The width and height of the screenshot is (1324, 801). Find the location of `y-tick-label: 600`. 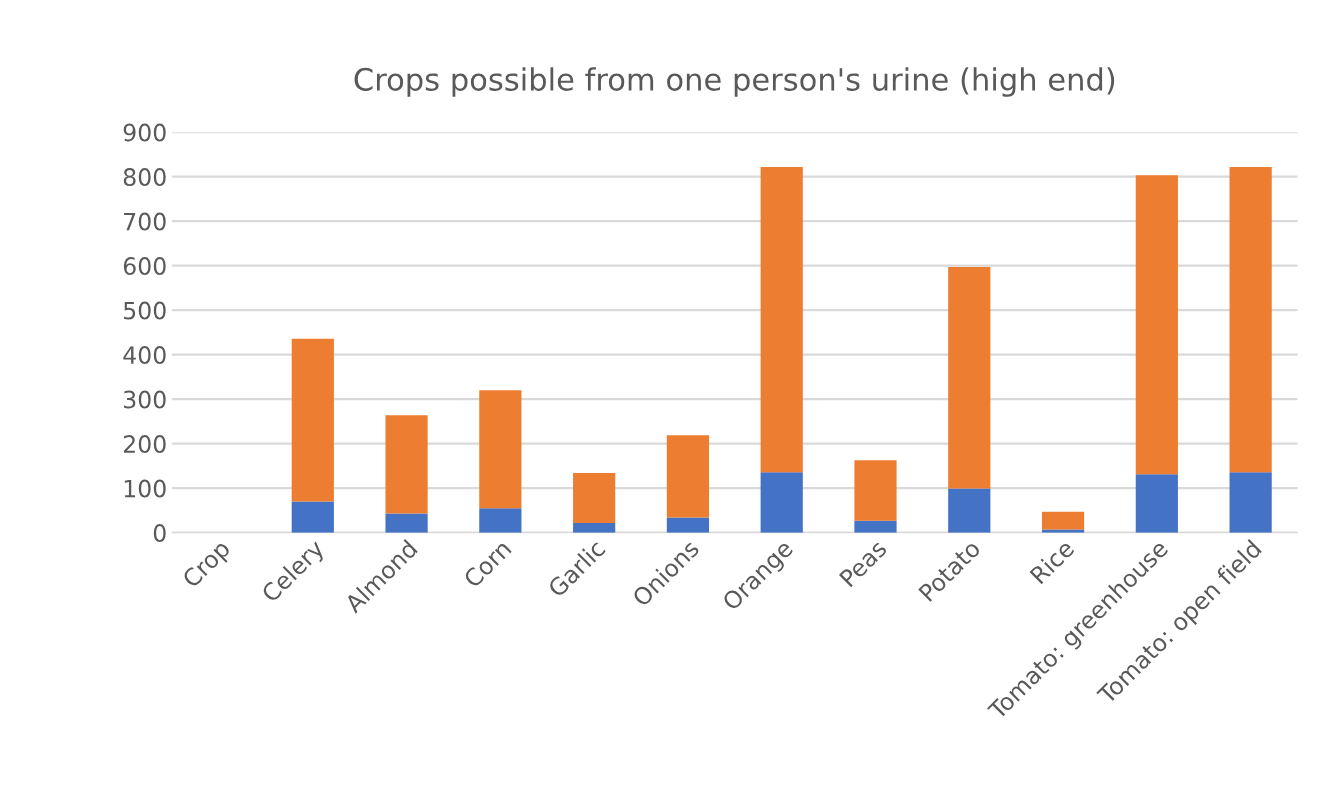

y-tick-label: 600 is located at coordinates (144, 266).